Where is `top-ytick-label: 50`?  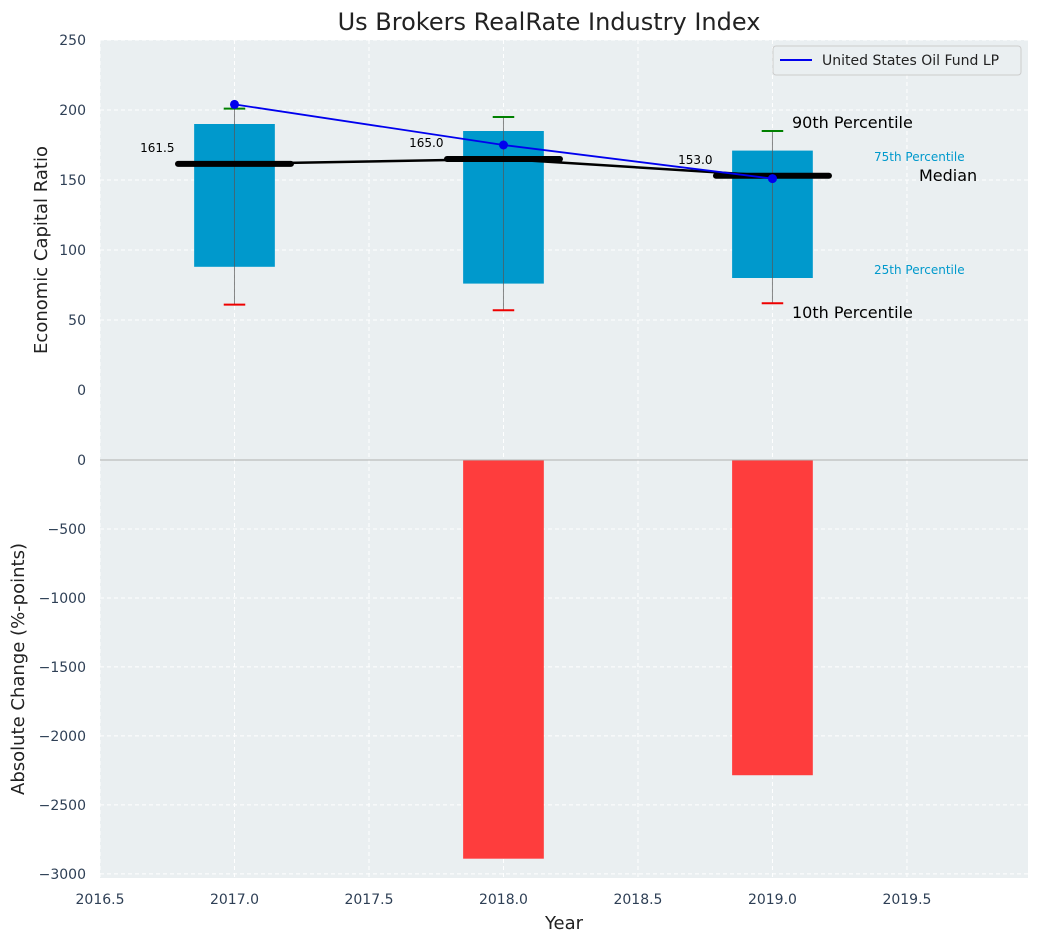 top-ytick-label: 50 is located at coordinates (77, 321).